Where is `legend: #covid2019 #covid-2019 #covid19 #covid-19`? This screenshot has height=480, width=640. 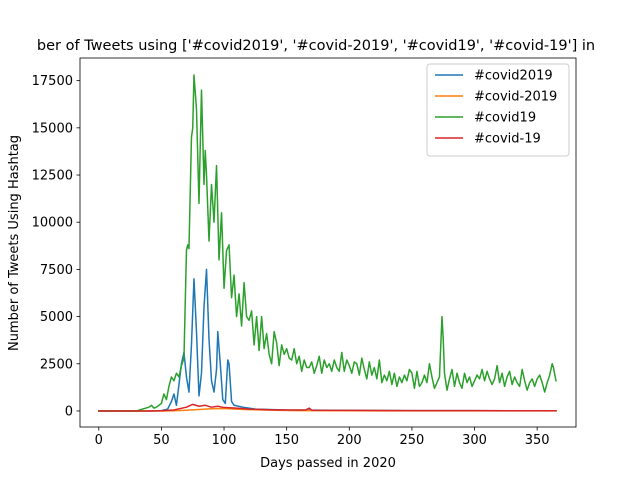 legend: #covid2019 #covid-2019 #covid19 #covid-19 is located at coordinates (498, 110).